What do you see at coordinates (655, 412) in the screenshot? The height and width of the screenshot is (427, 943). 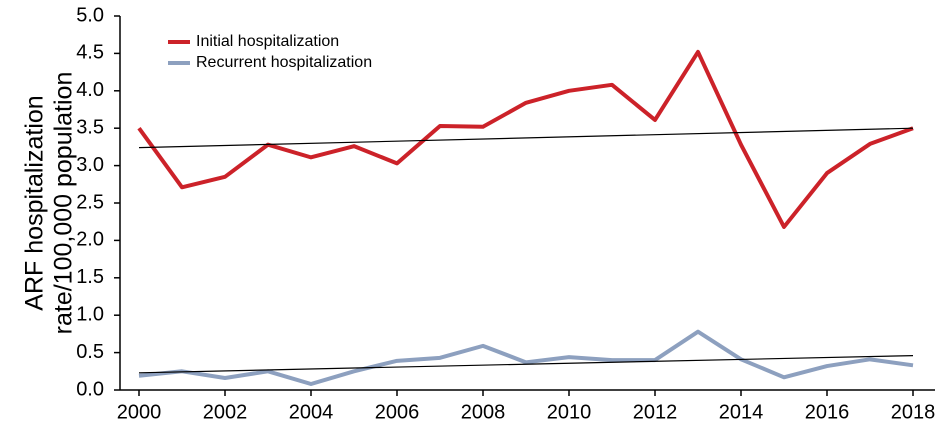 I see `x-tick-label: 2012` at bounding box center [655, 412].